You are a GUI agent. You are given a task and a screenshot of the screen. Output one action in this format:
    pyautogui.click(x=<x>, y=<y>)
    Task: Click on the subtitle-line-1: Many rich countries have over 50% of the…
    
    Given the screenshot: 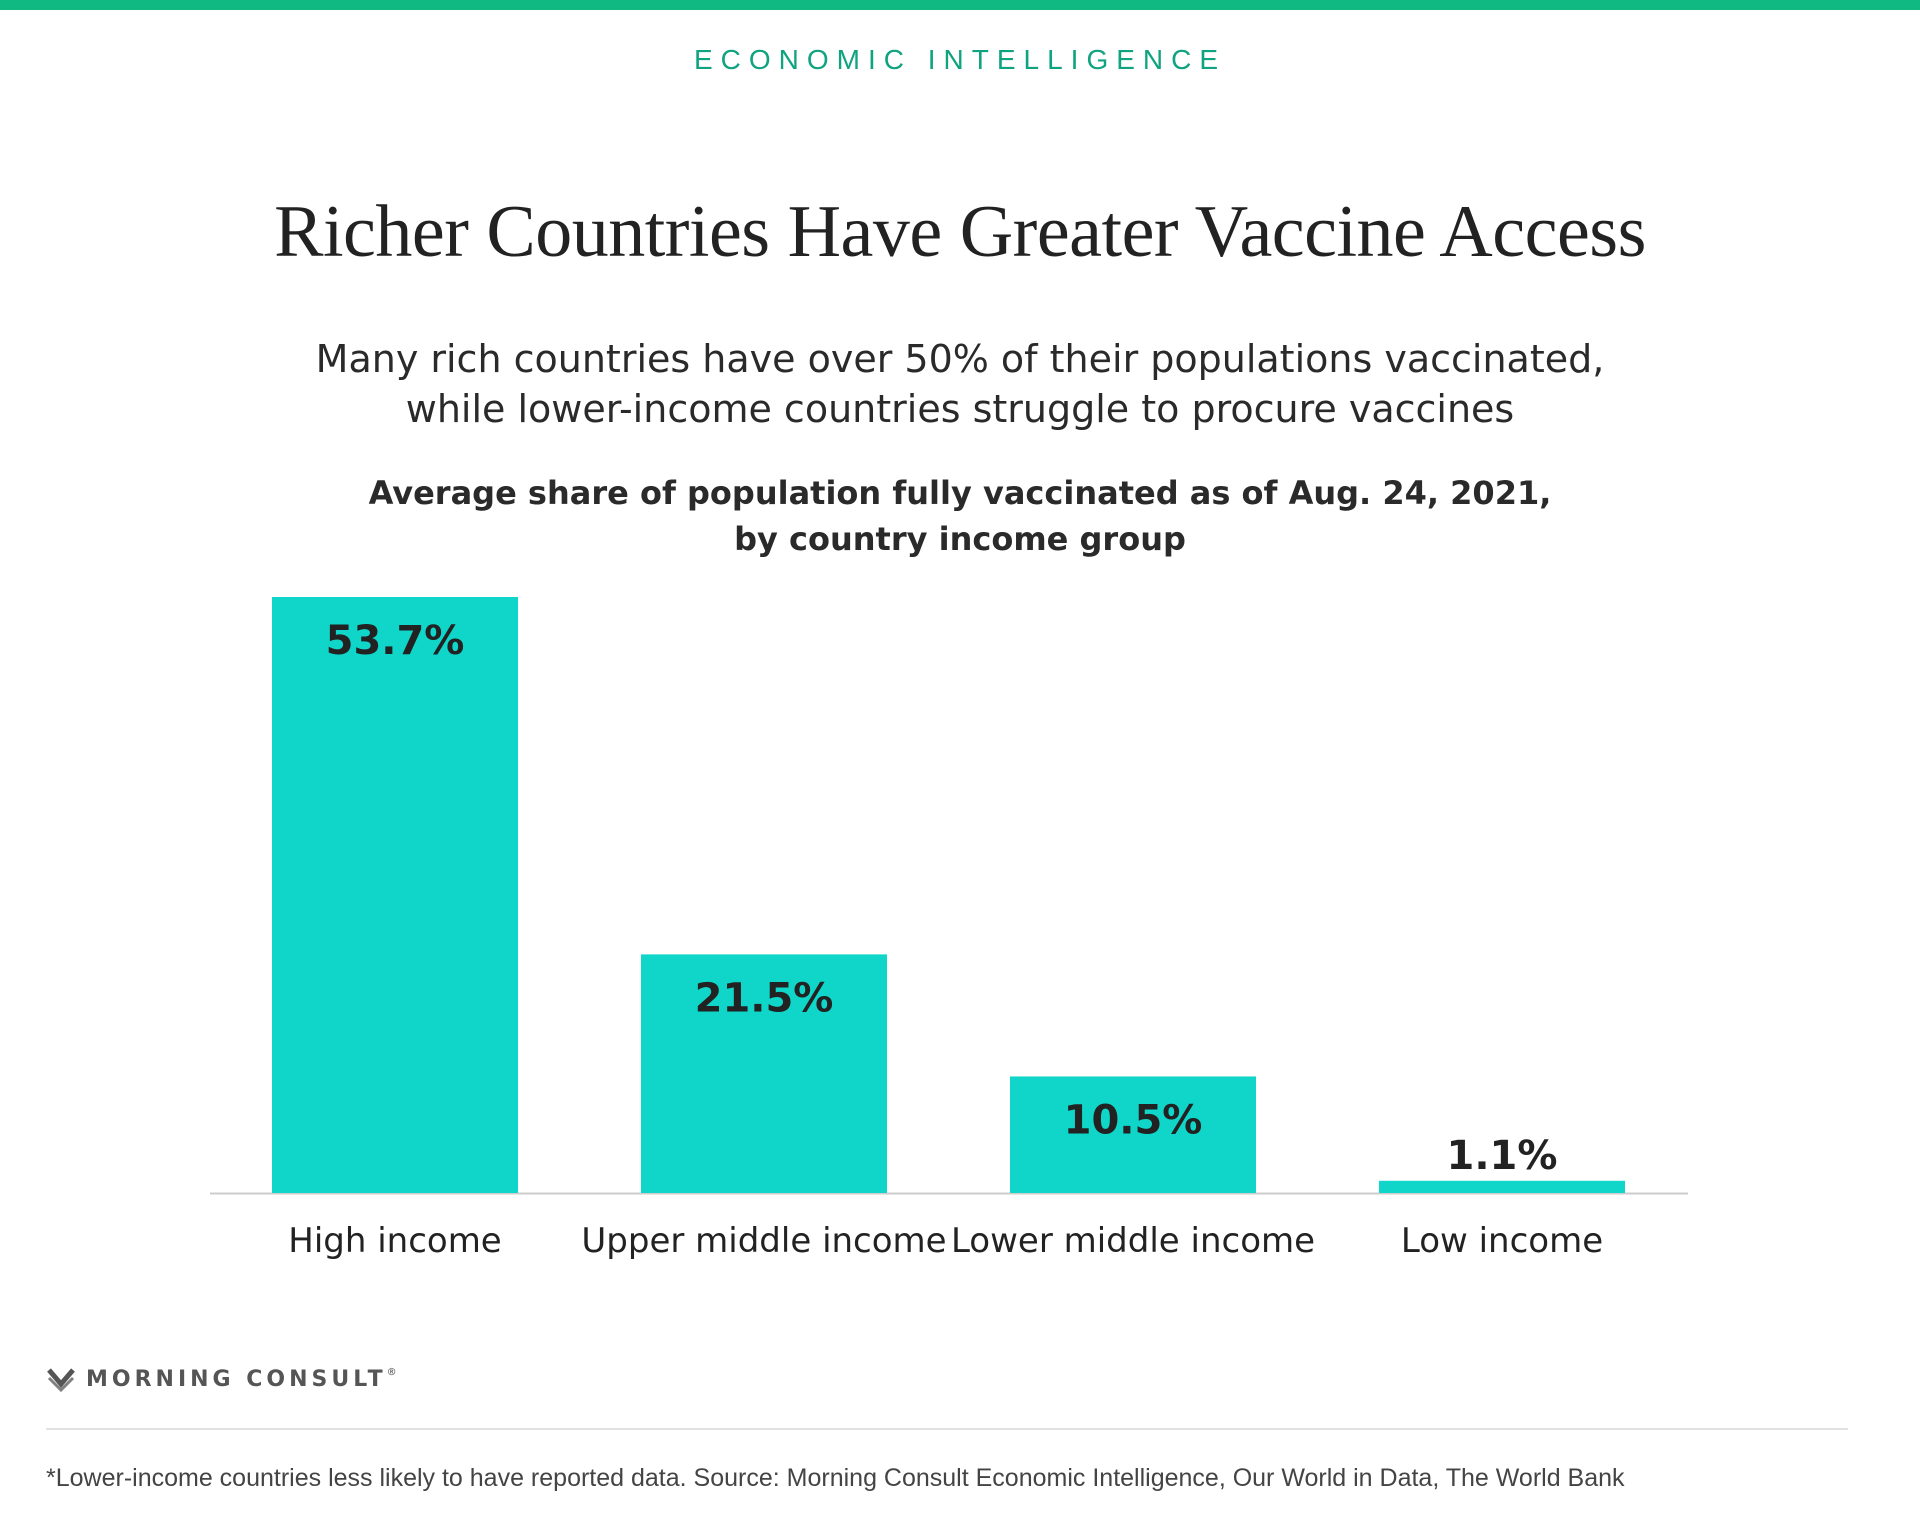 What is the action you would take?
    pyautogui.click(x=960, y=359)
    